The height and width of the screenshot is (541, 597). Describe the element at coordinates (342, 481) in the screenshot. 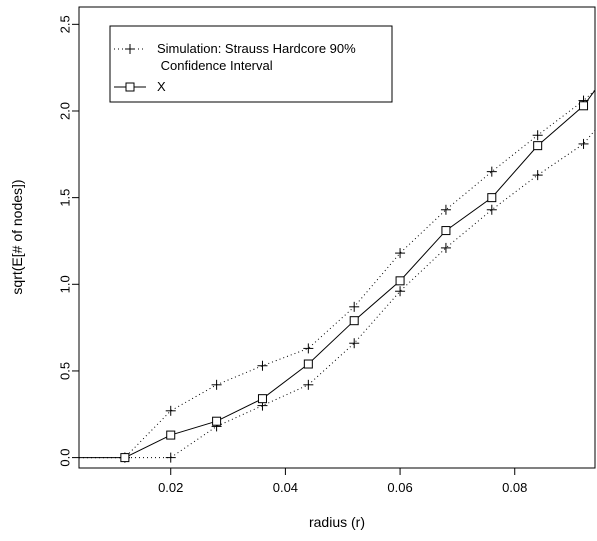

I see `x-axis: 0.02 0.04 0.06 0.08` at that location.